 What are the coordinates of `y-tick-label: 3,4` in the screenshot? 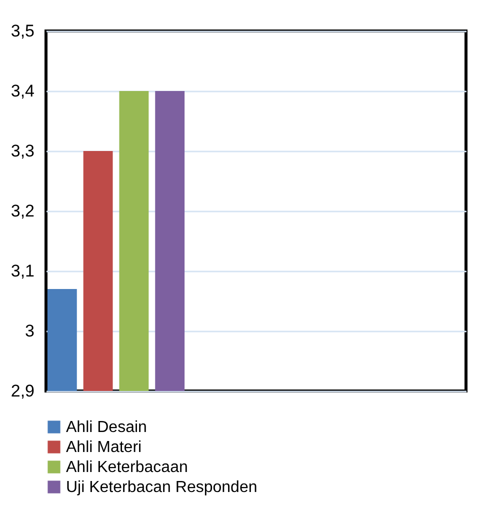 It's located at (22, 91).